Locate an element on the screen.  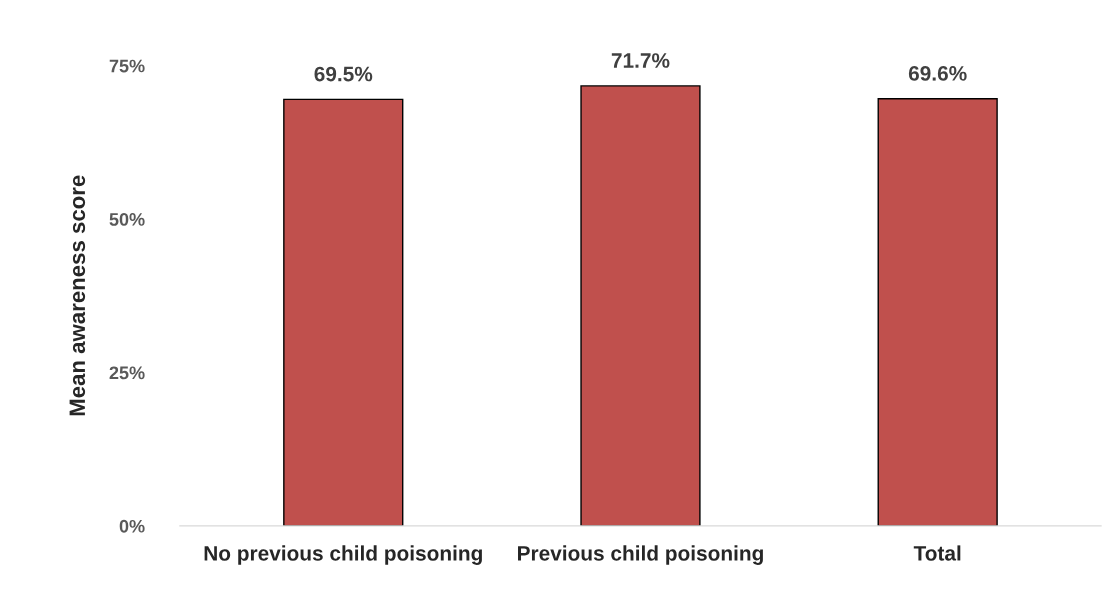
data-label: 69.5% is located at coordinates (343, 74).